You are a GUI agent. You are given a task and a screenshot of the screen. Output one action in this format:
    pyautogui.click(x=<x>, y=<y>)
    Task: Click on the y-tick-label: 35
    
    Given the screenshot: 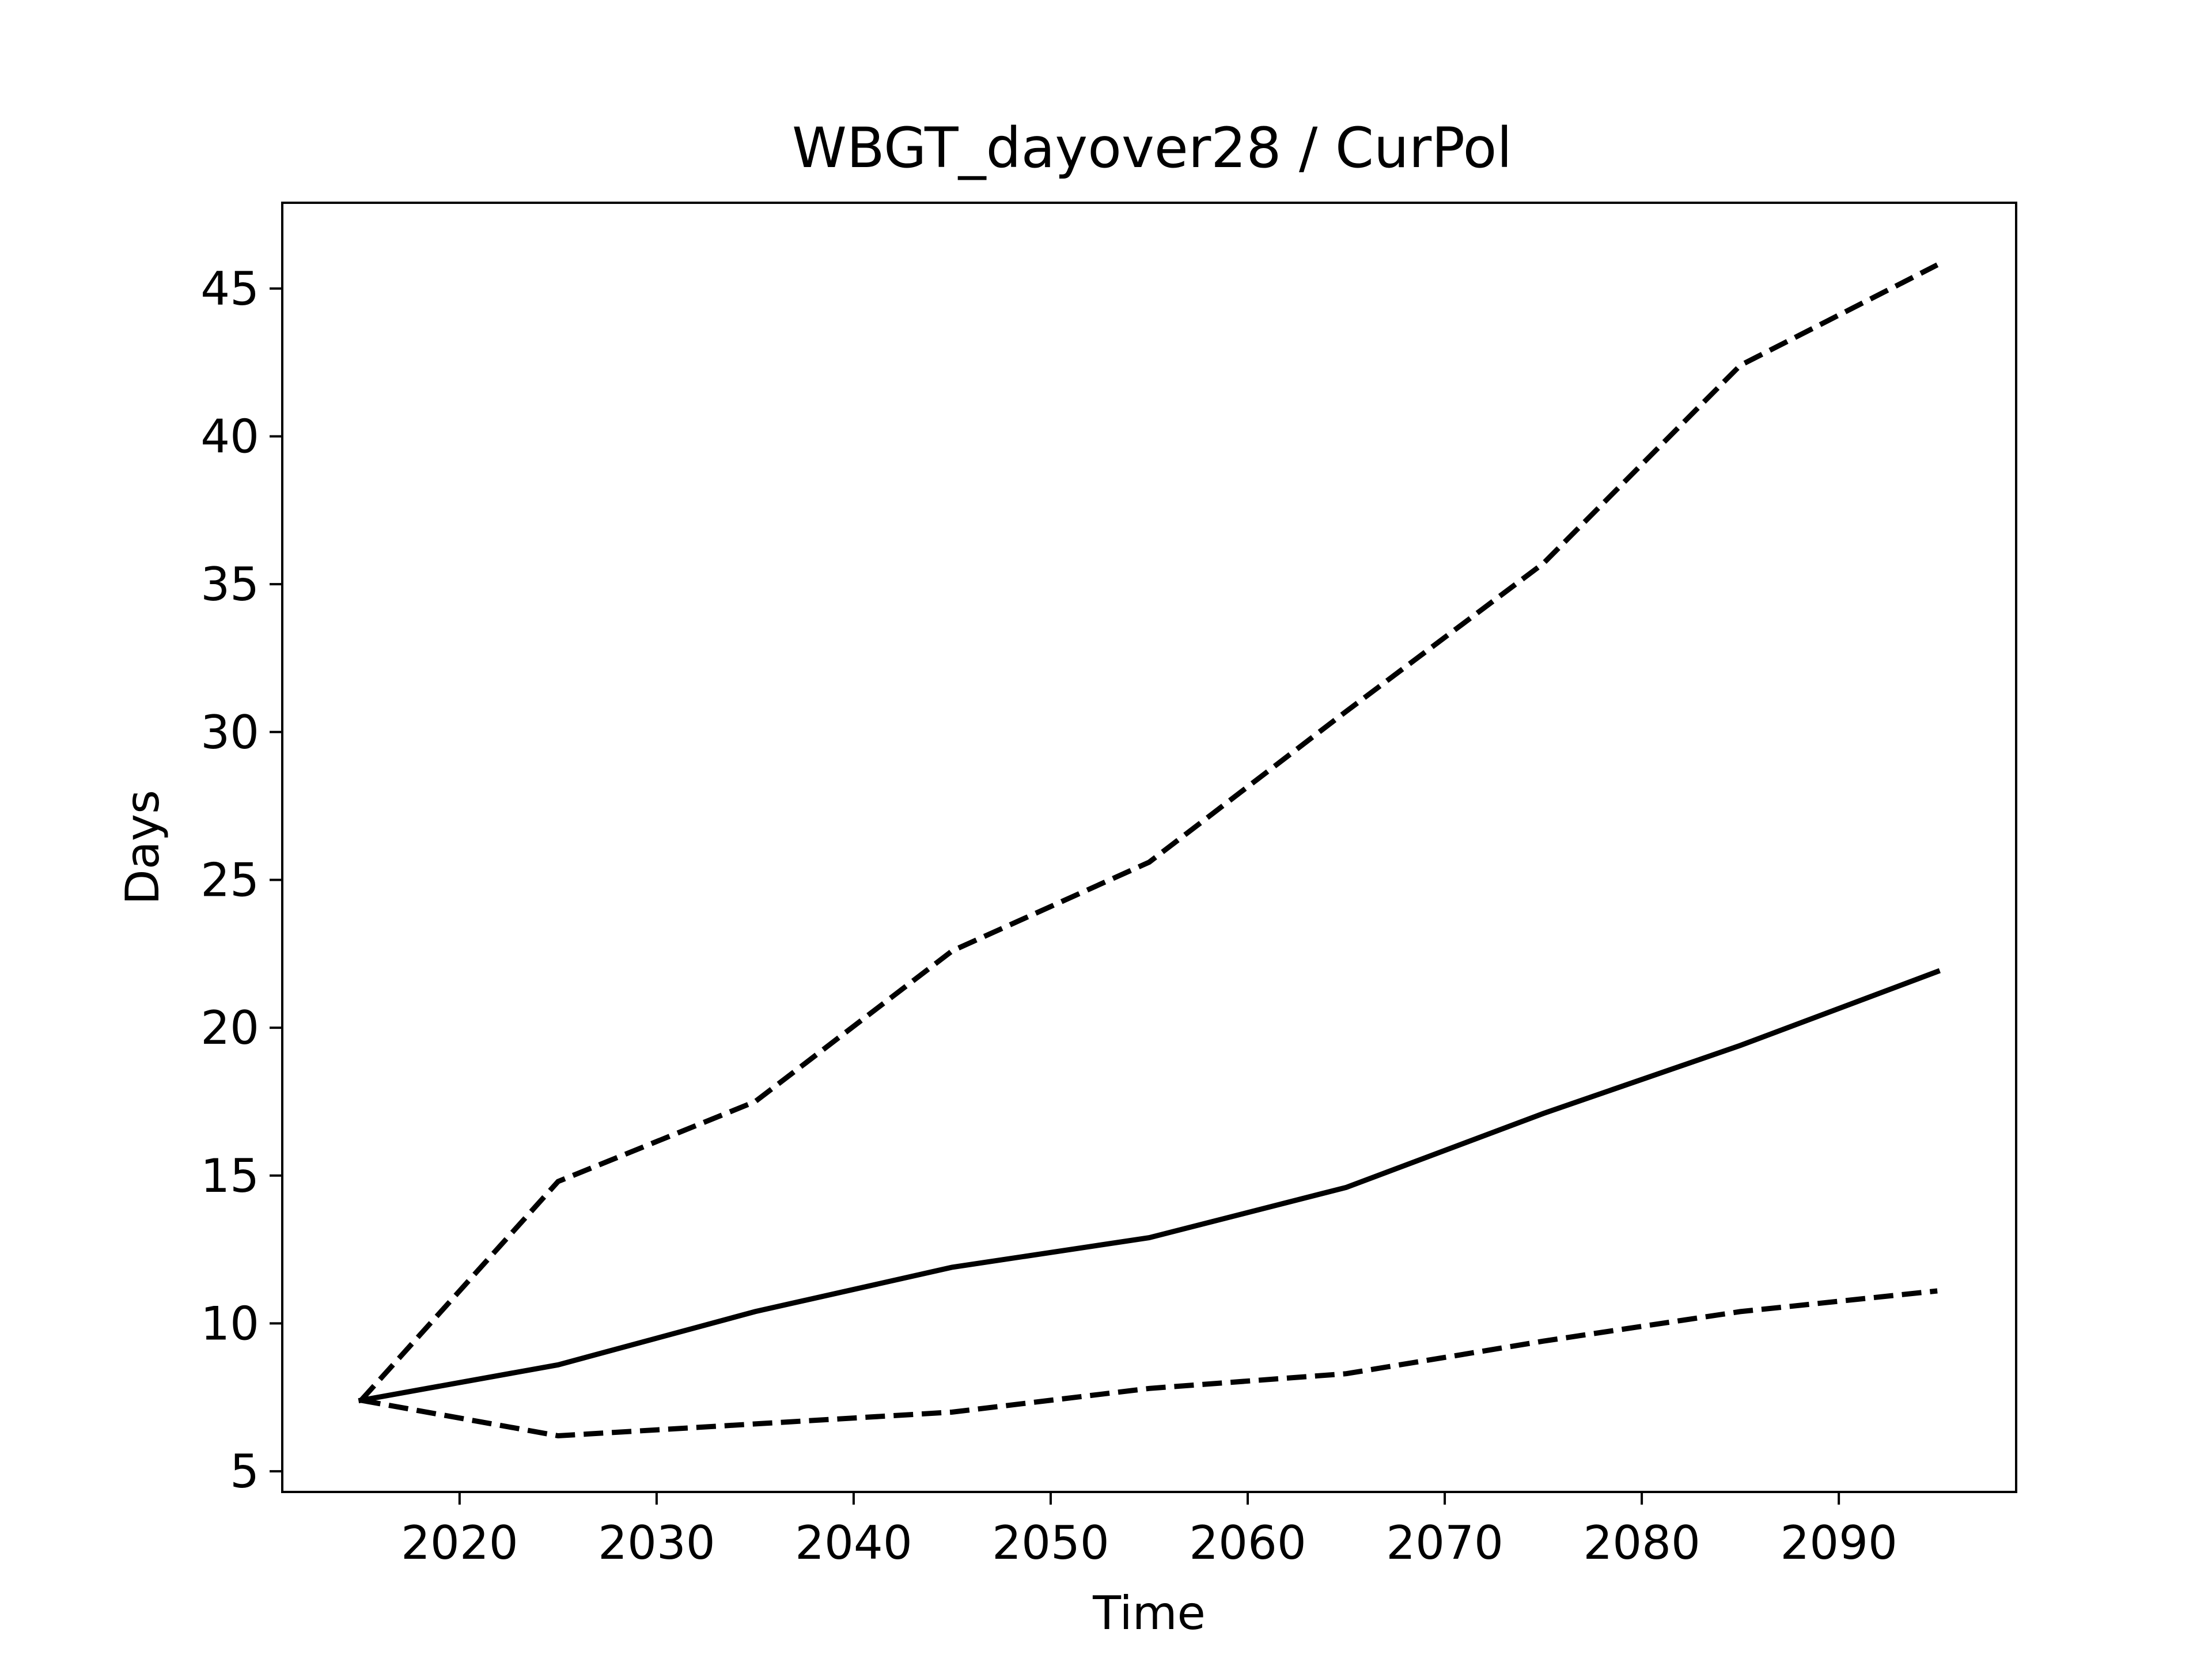 What is the action you would take?
    pyautogui.click(x=229, y=584)
    